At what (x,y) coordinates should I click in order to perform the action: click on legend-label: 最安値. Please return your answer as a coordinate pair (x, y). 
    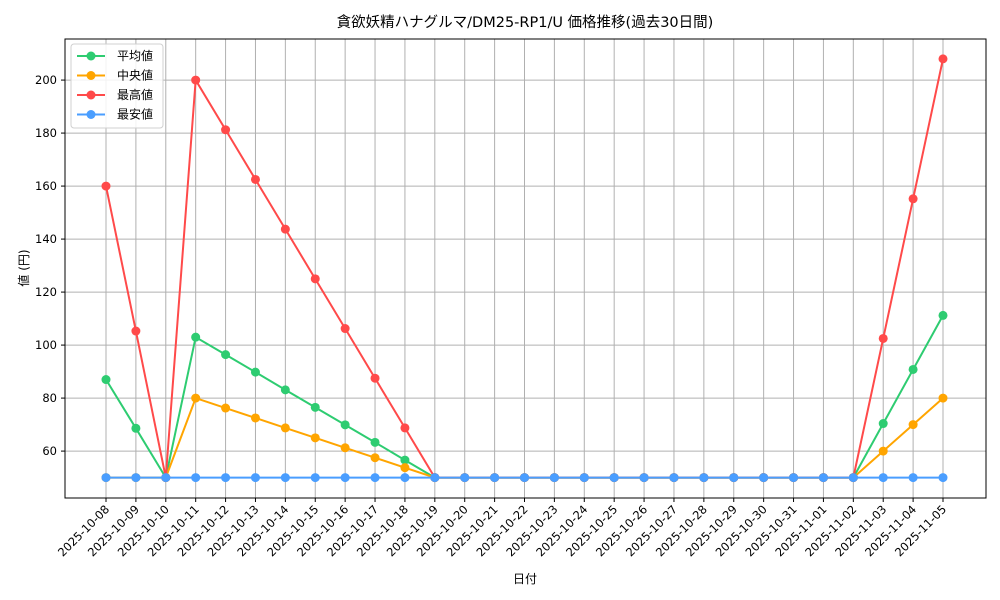
    Looking at the image, I should click on (135, 114).